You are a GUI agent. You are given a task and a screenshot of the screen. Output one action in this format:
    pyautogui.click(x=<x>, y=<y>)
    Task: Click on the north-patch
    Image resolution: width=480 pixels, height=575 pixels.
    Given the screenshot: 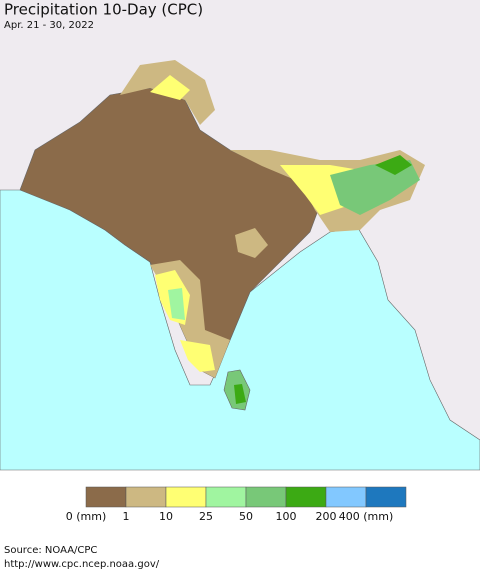 What is the action you would take?
    pyautogui.click(x=170, y=87)
    